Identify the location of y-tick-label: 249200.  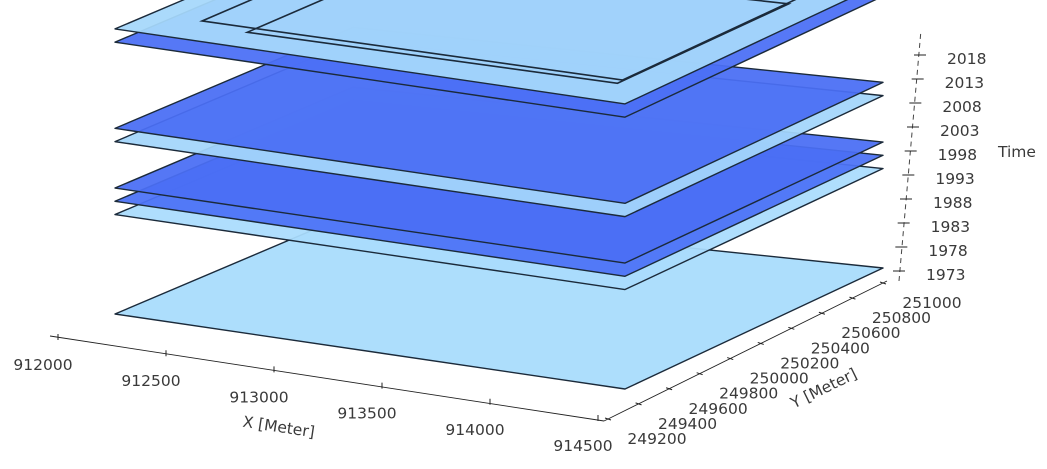
(656, 439).